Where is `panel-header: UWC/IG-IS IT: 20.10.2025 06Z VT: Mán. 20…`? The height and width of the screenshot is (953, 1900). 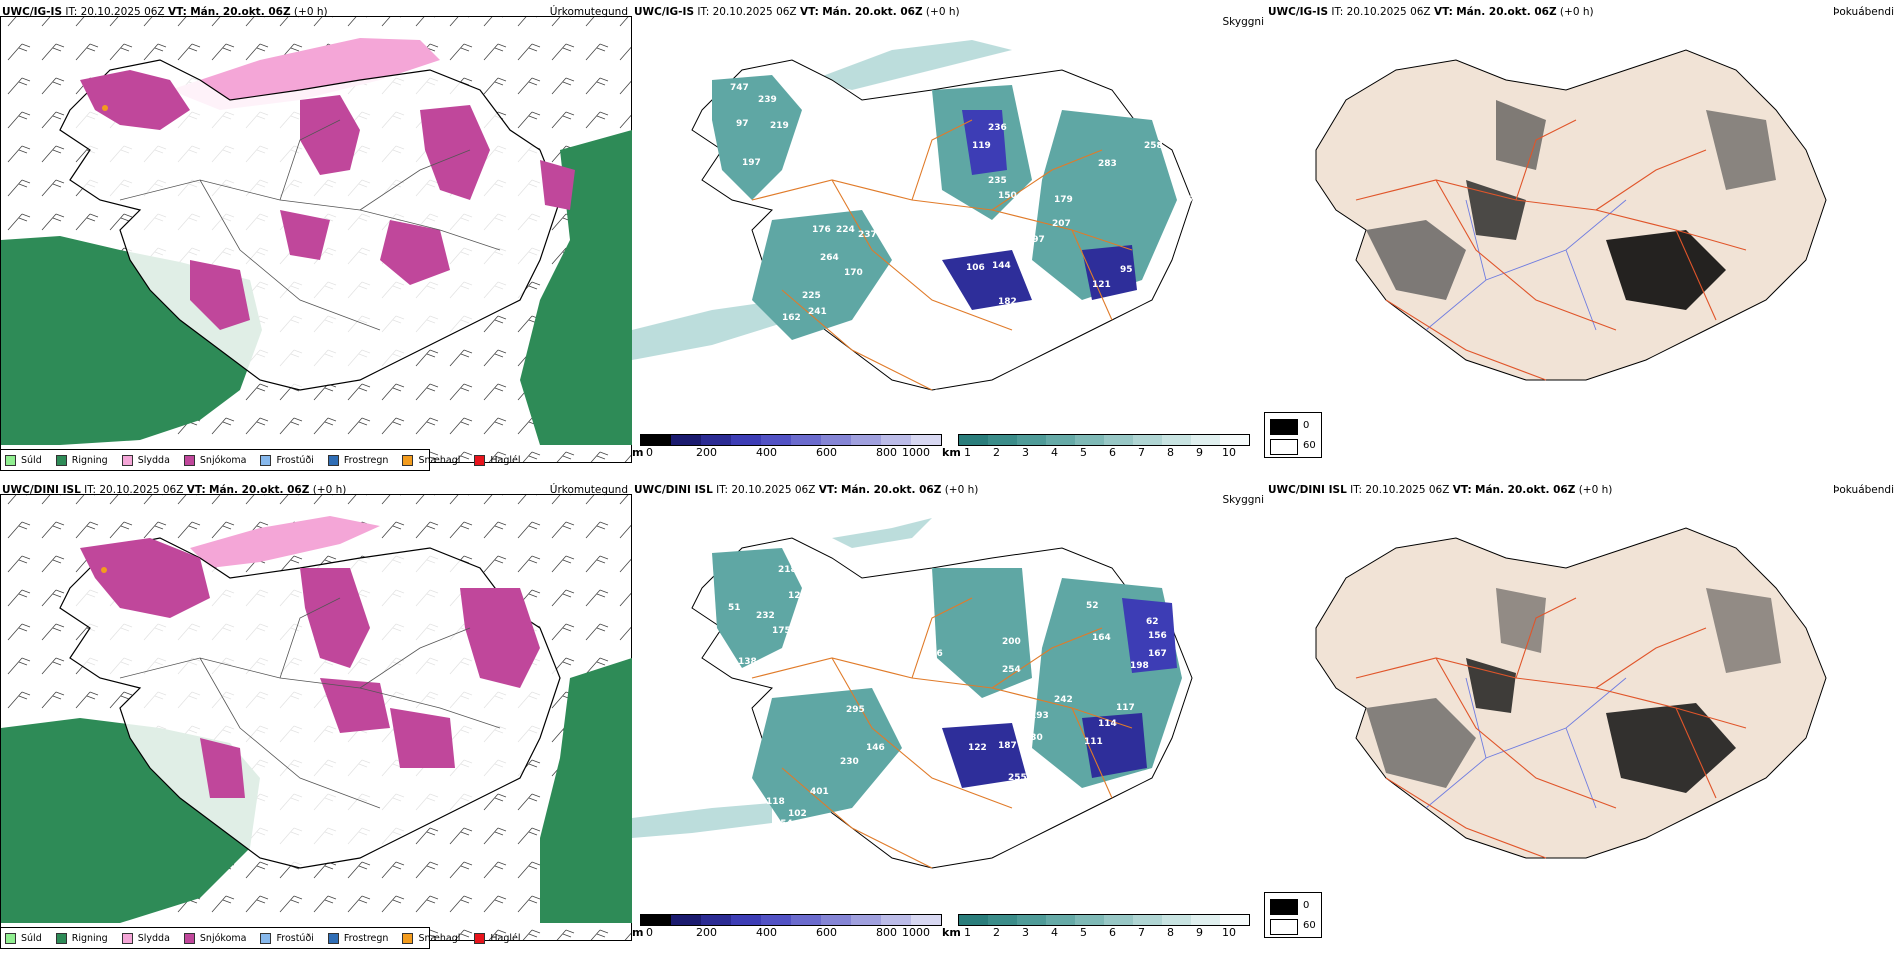 panel-header: UWC/IG-IS IT: 20.10.2025 06Z VT: Mán. 20… is located at coordinates (797, 12).